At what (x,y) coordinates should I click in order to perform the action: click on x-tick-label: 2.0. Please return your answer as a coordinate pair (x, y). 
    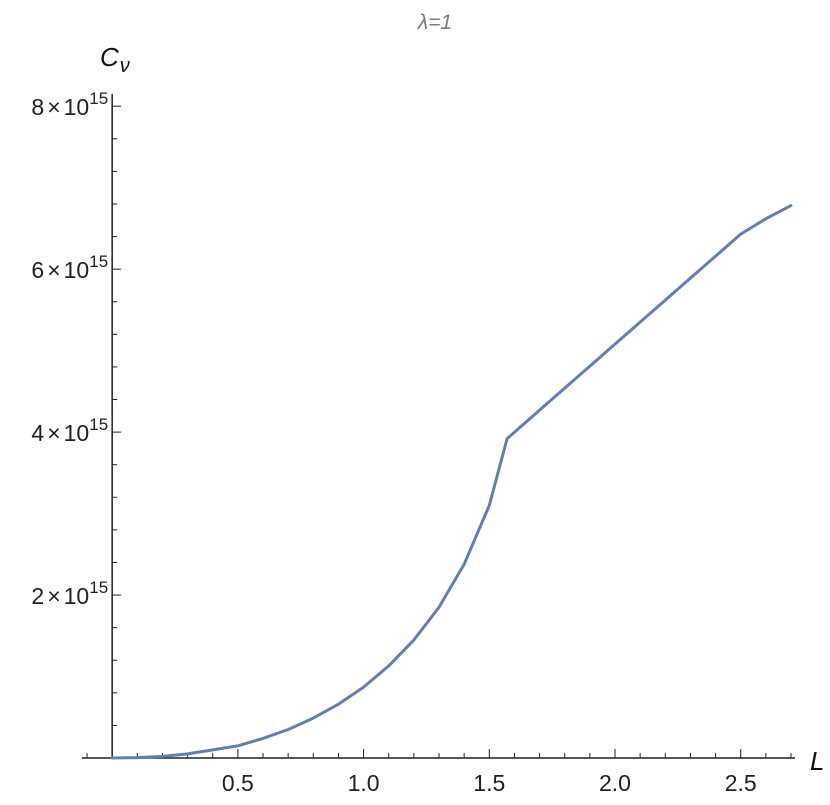
    Looking at the image, I should click on (615, 783).